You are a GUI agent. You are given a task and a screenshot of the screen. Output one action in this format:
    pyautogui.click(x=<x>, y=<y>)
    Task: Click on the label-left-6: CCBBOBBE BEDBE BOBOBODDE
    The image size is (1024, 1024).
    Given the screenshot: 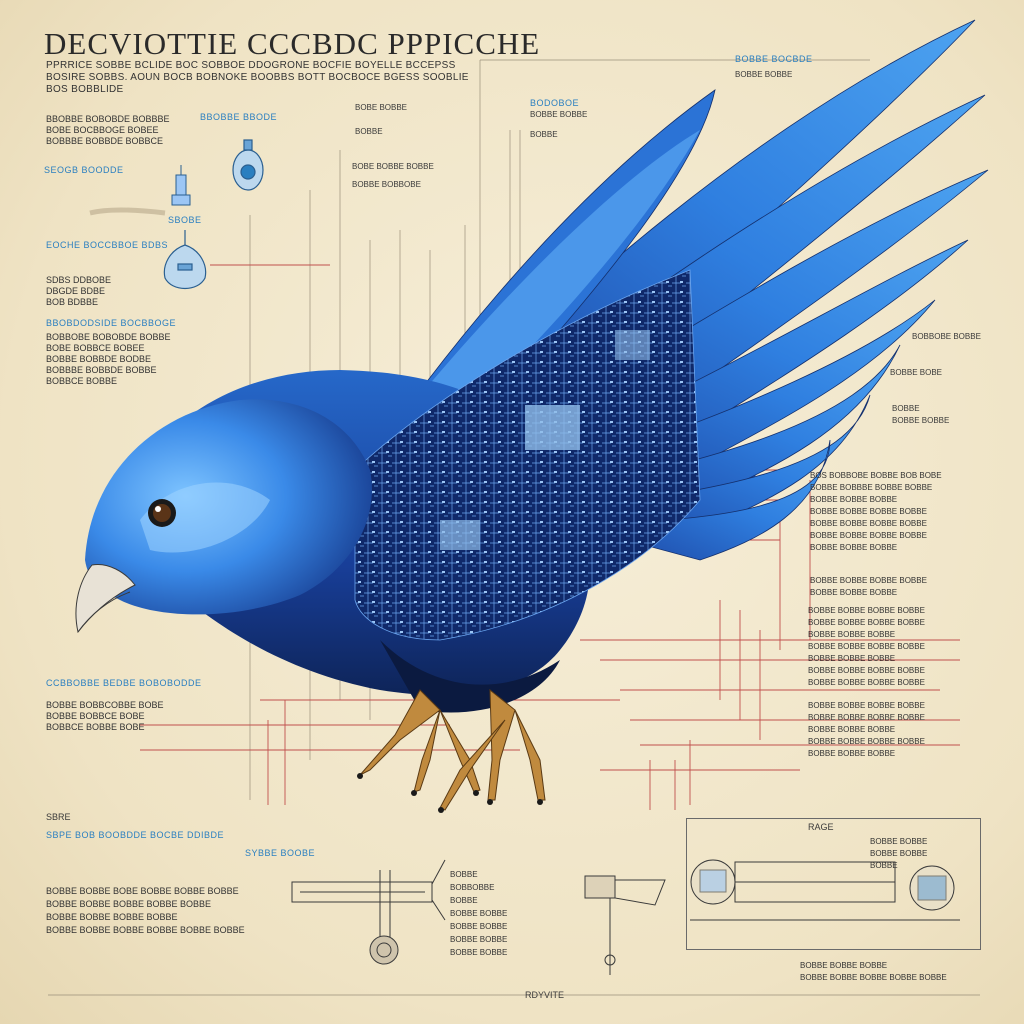 What is the action you would take?
    pyautogui.click(x=124, y=683)
    